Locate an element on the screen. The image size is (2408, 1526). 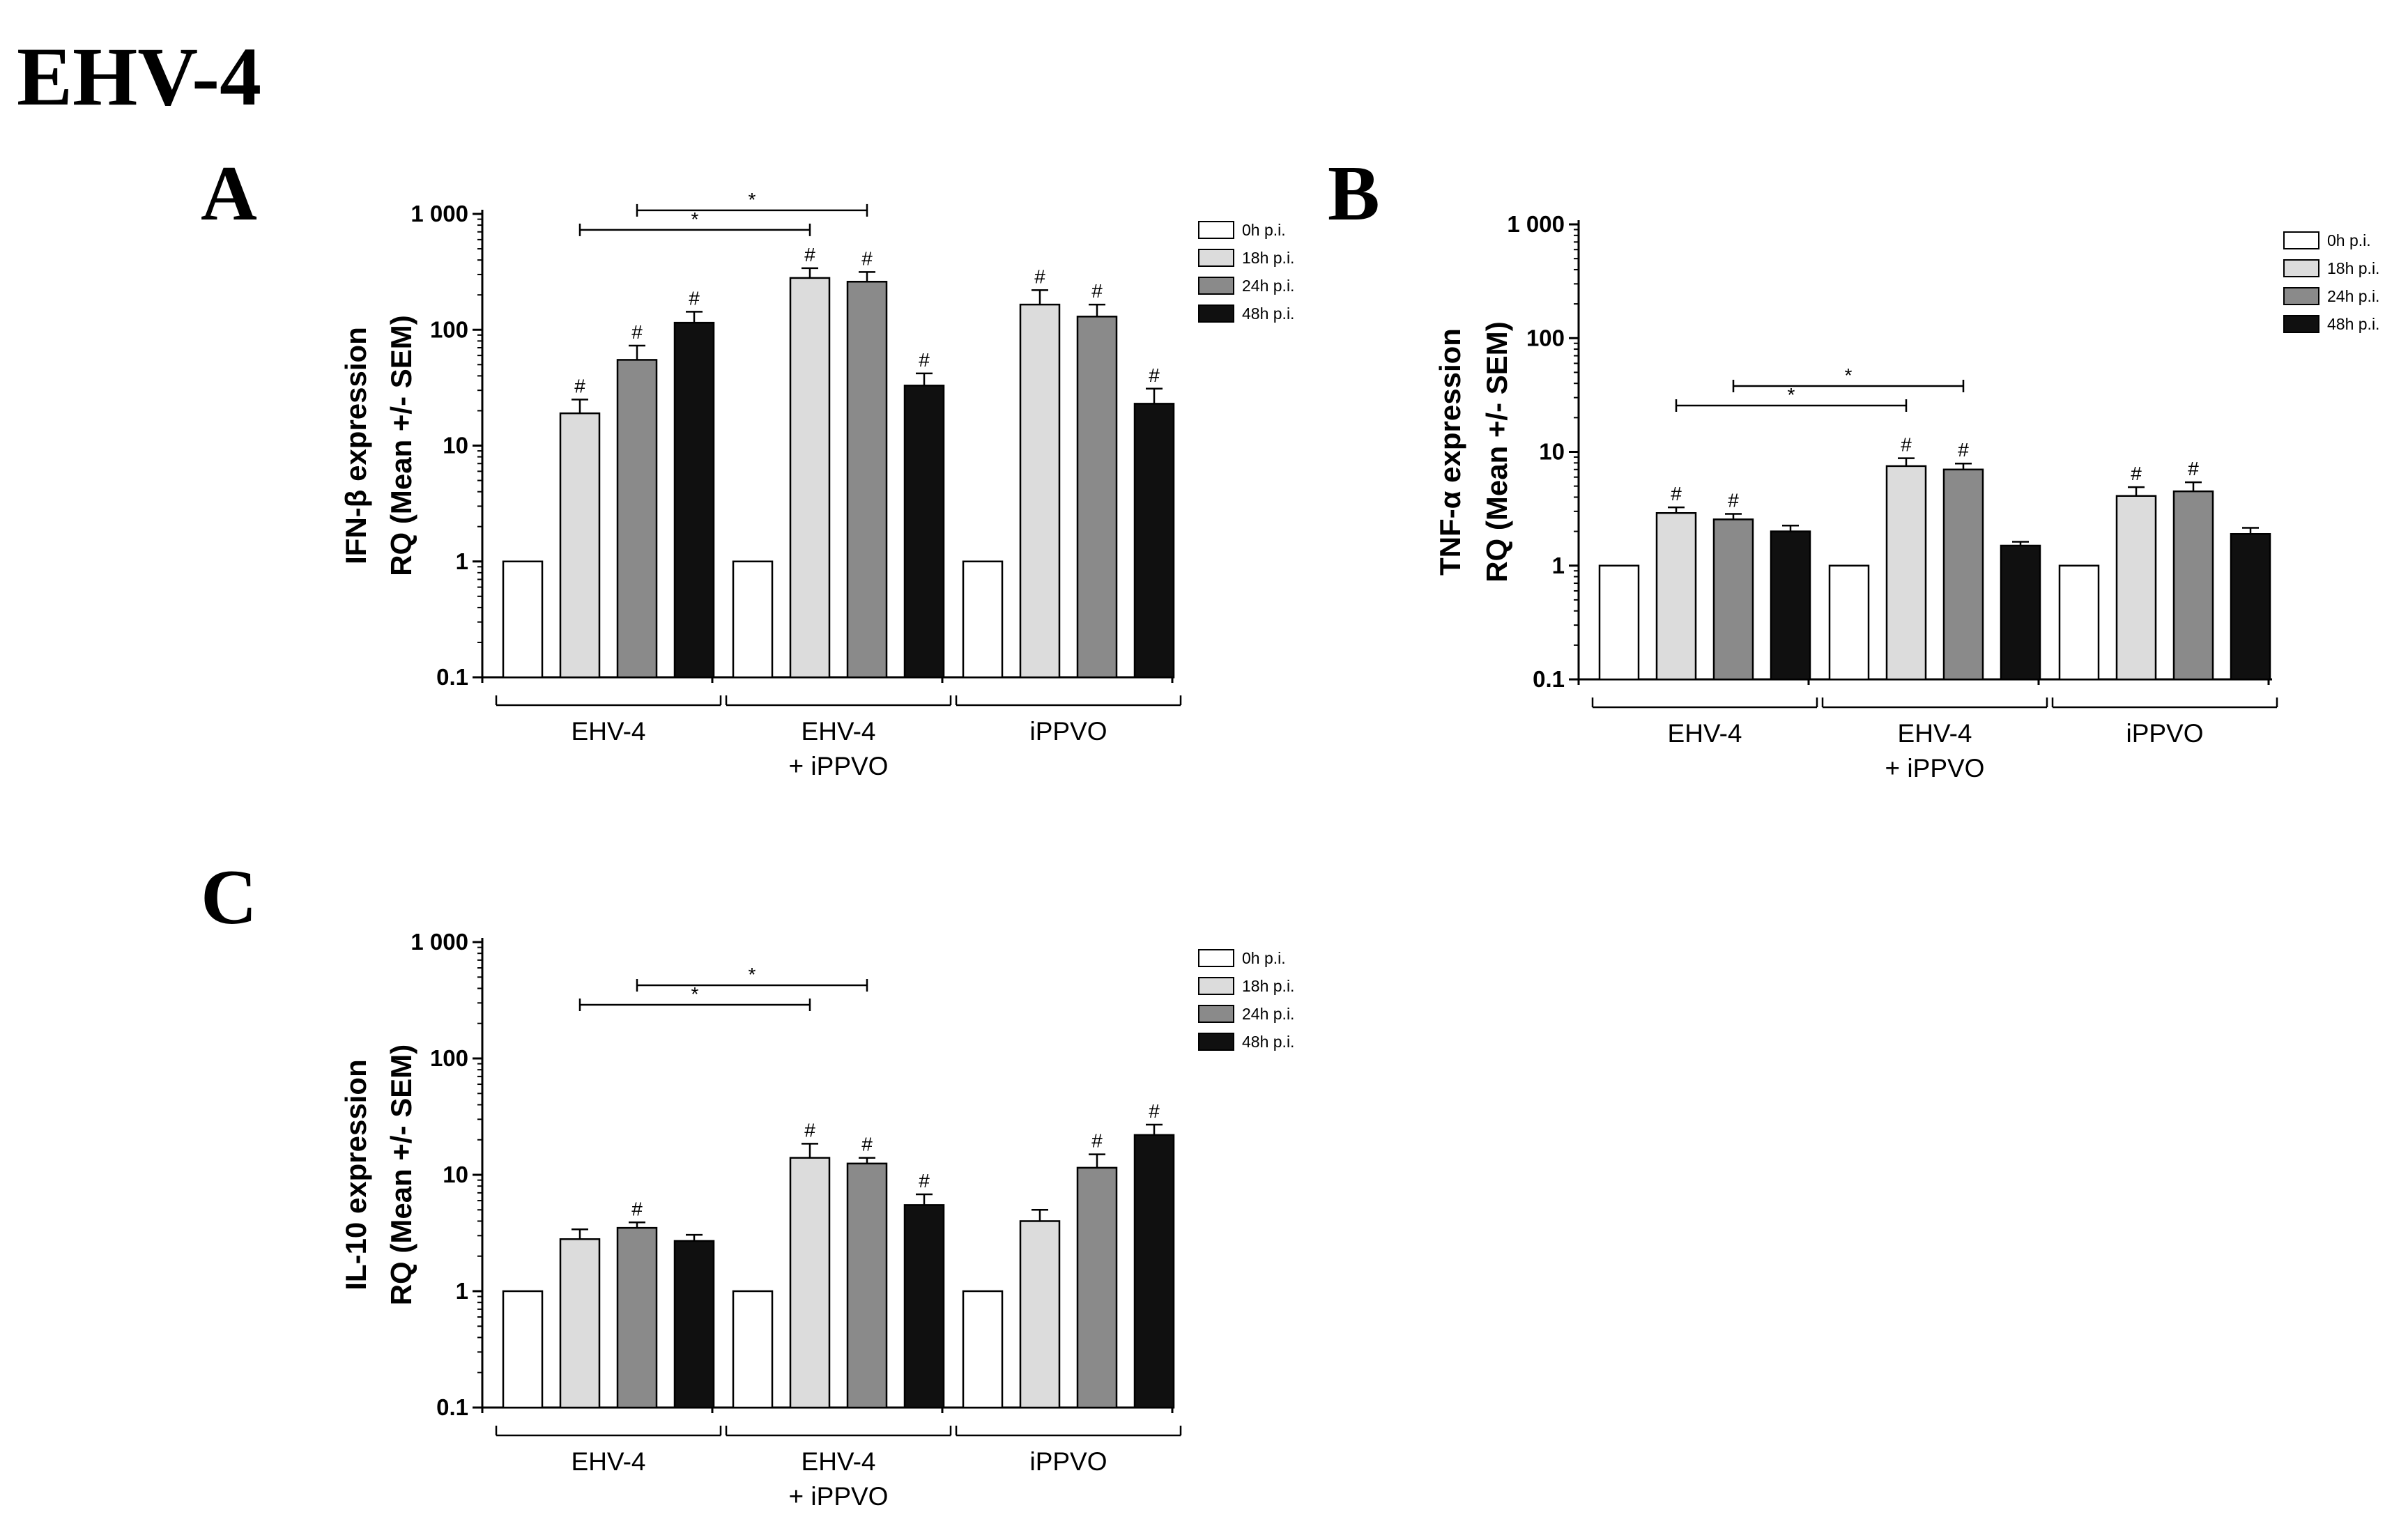
y-axis-title: IL-10 expression is located at coordinates (355, 1174).